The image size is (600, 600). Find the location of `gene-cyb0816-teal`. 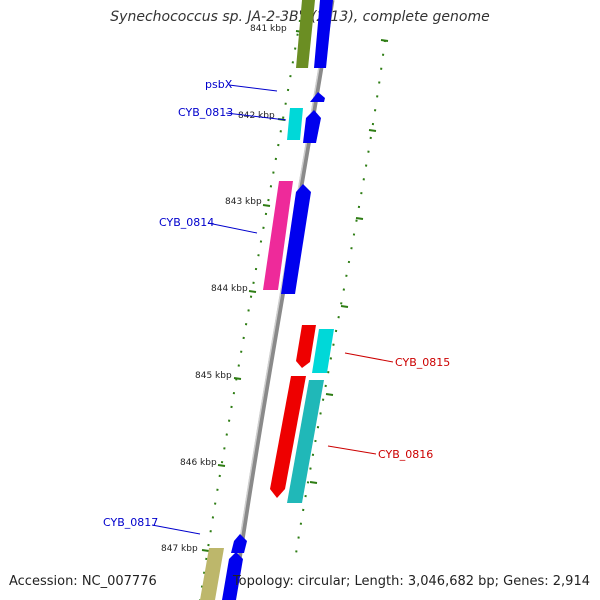

gene-cyb0816-teal is located at coordinates (305, 441).